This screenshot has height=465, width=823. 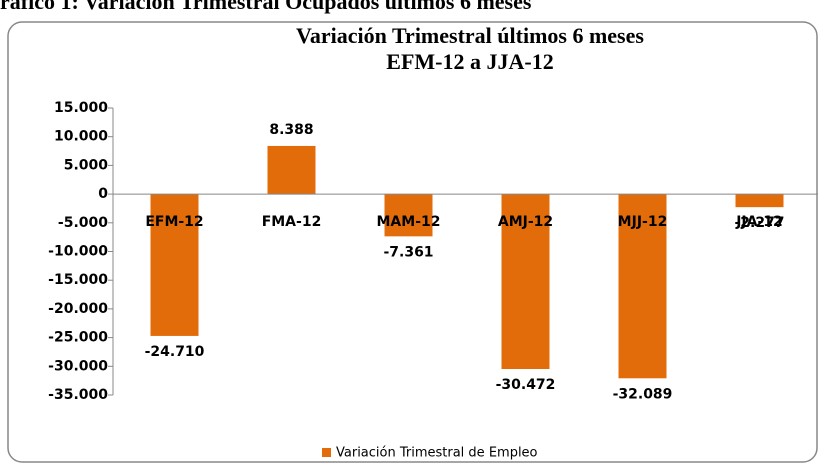 I want to click on y-tick-label: -30.000, so click(x=78, y=366).